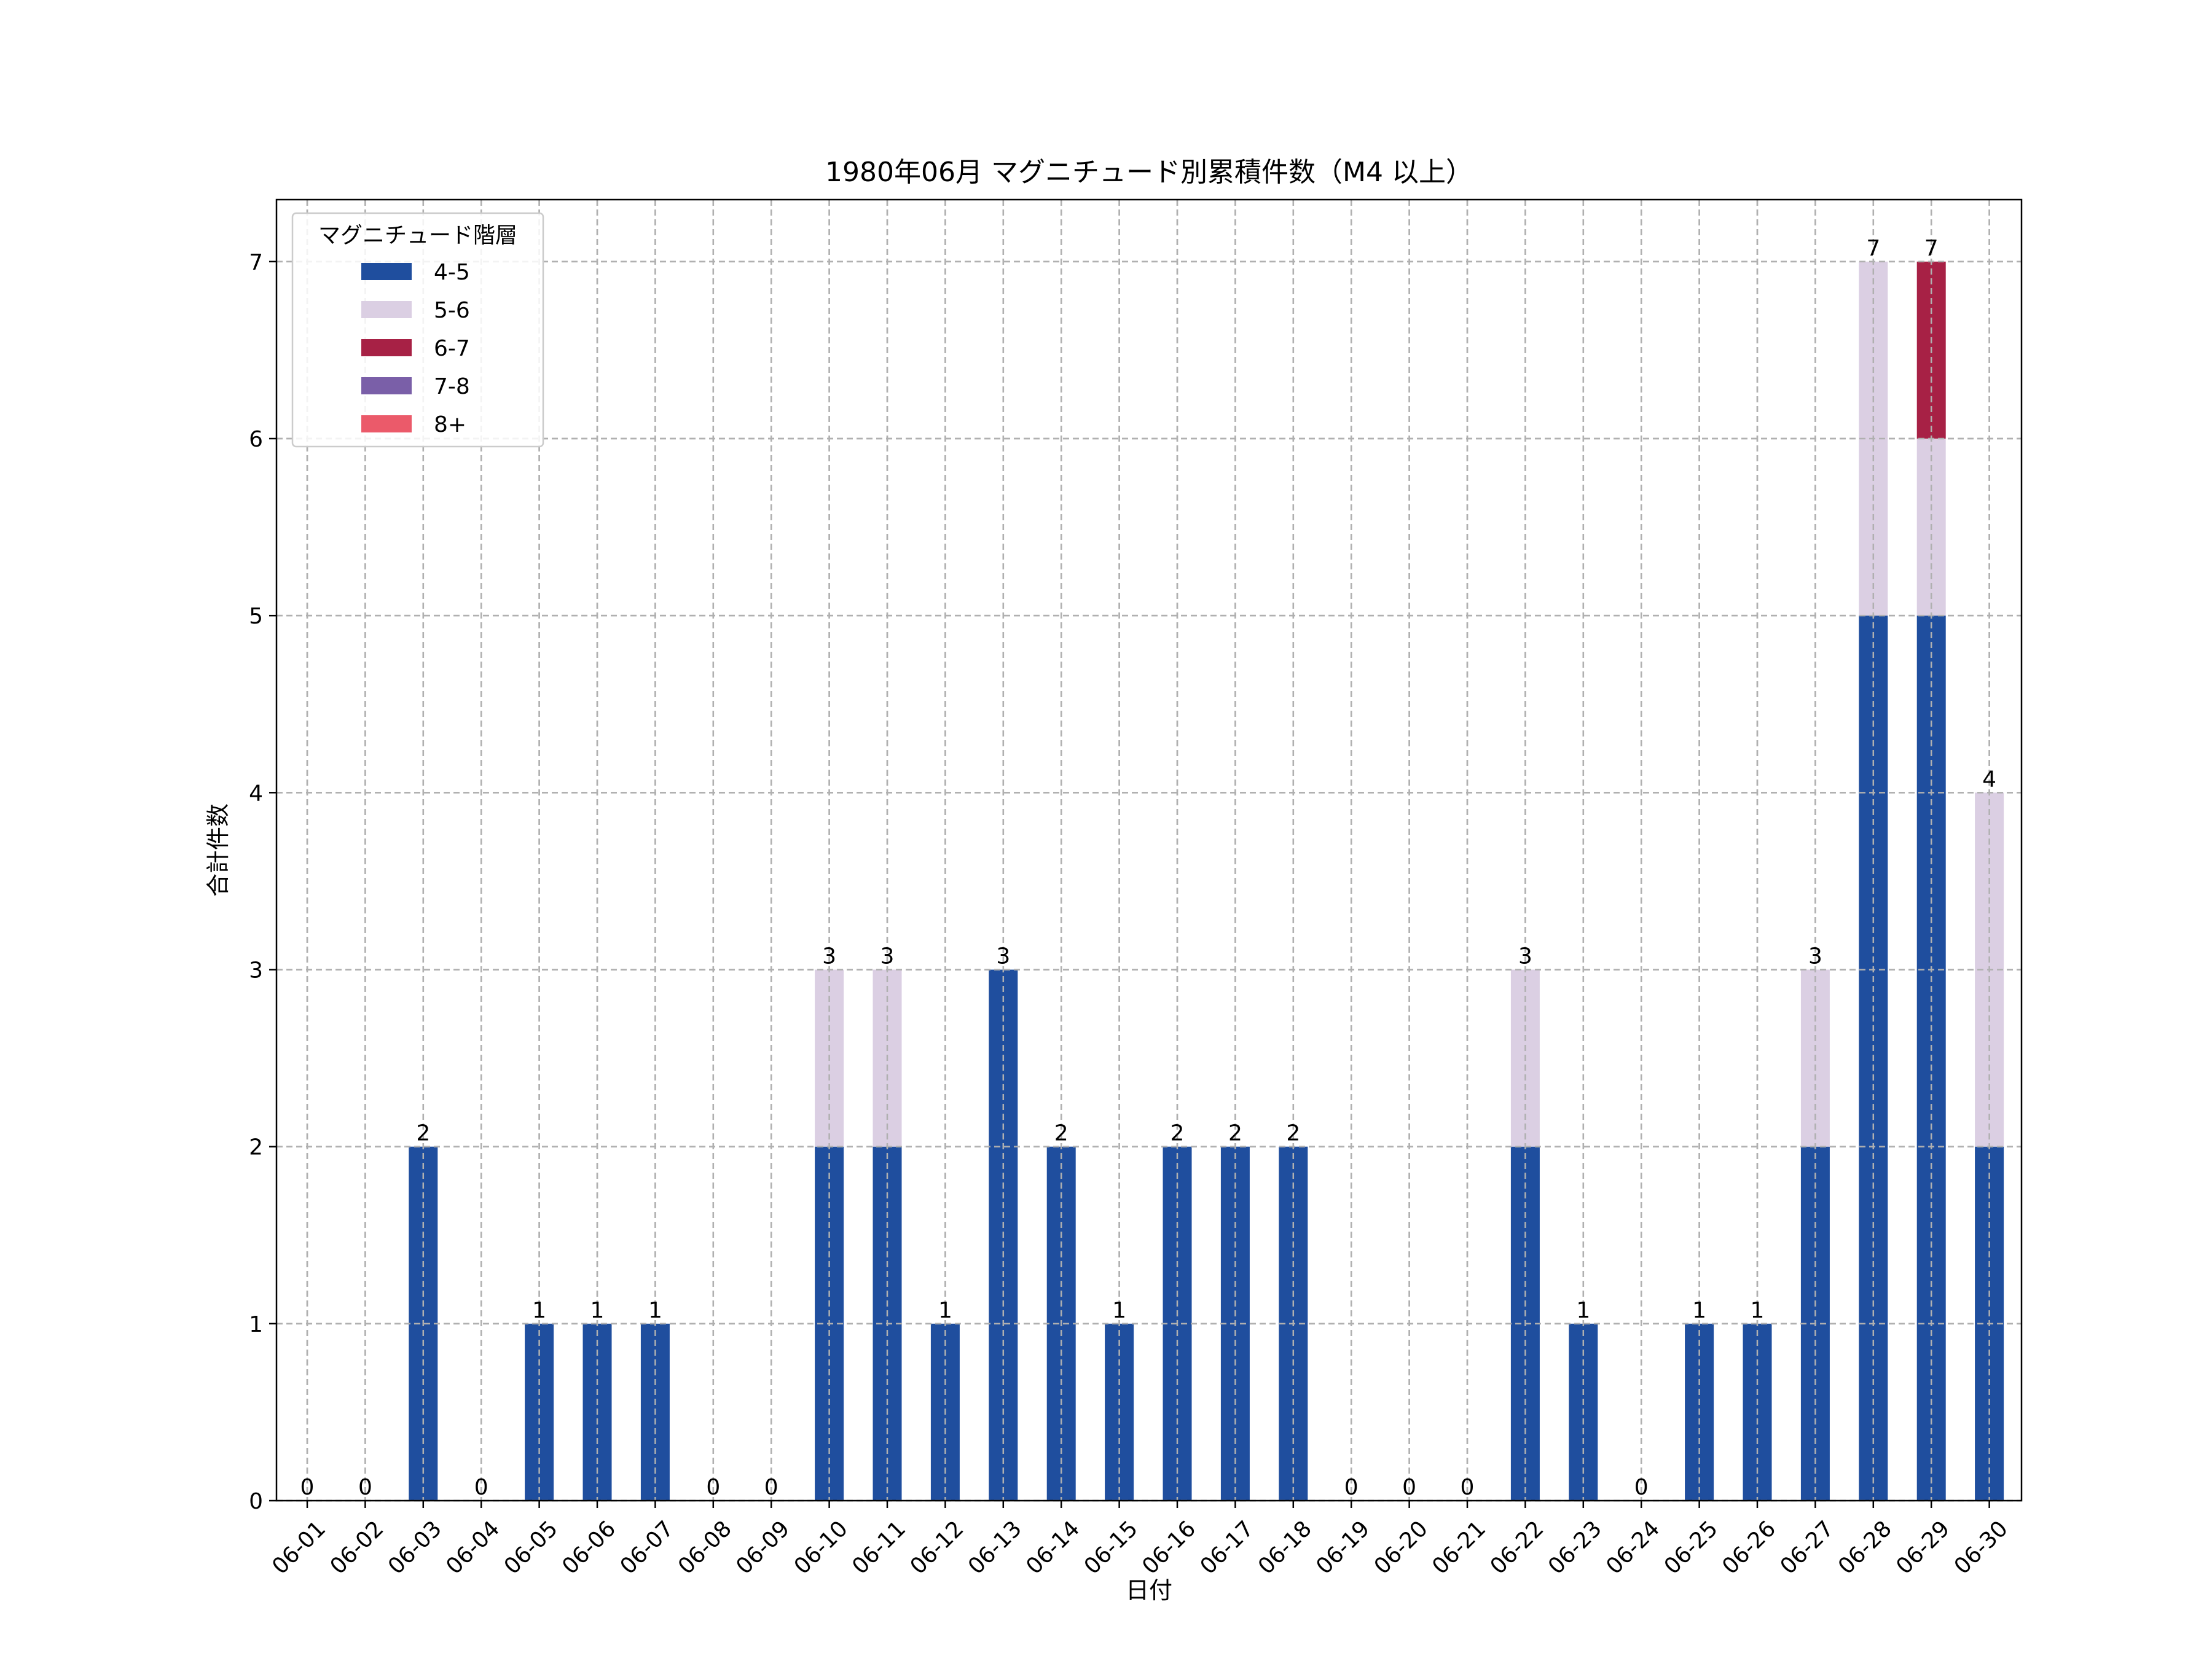  Describe the element at coordinates (452, 348) in the screenshot. I see `legend-label: 6-7` at that location.